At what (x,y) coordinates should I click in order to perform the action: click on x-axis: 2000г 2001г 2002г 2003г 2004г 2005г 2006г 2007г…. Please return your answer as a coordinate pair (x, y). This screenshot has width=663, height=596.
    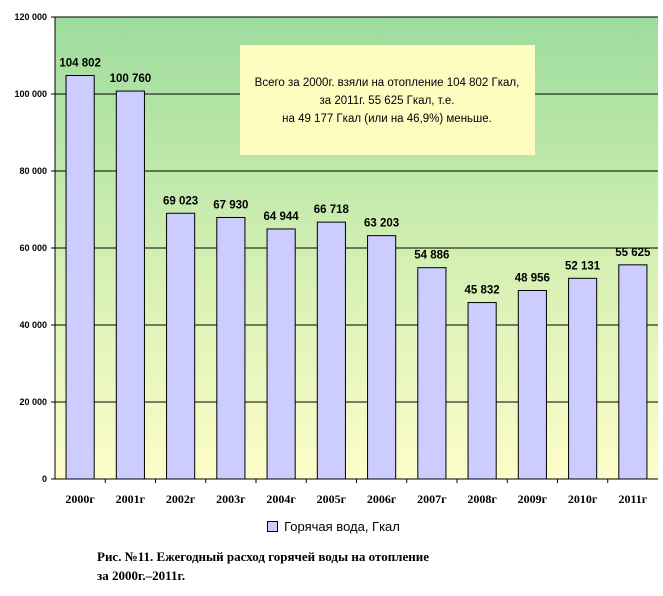
    Looking at the image, I should click on (356, 492).